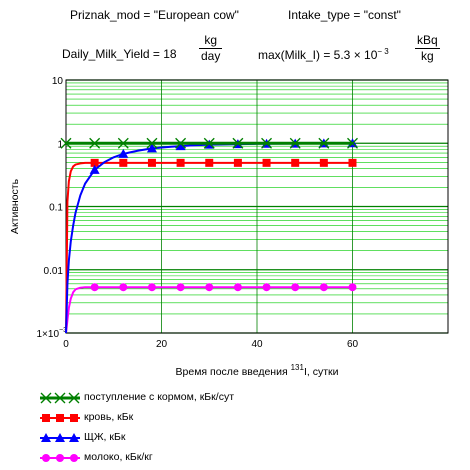 This screenshot has width=470, height=470. What do you see at coordinates (257, 370) in the screenshot?
I see `x-axis-label: Время после введения 131I, сутки` at bounding box center [257, 370].